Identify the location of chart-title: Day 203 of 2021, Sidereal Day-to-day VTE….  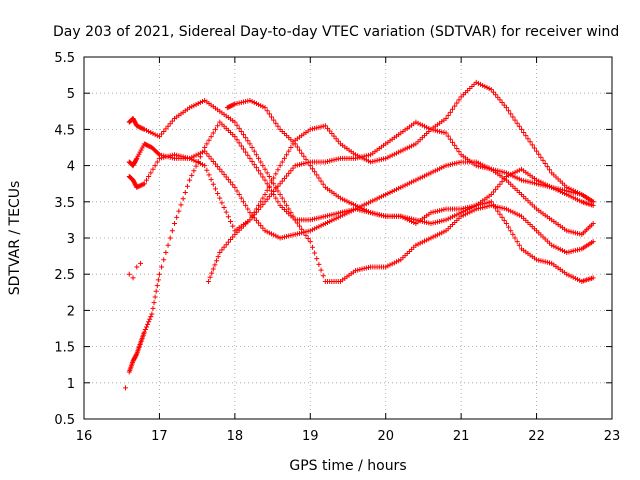
(336, 32).